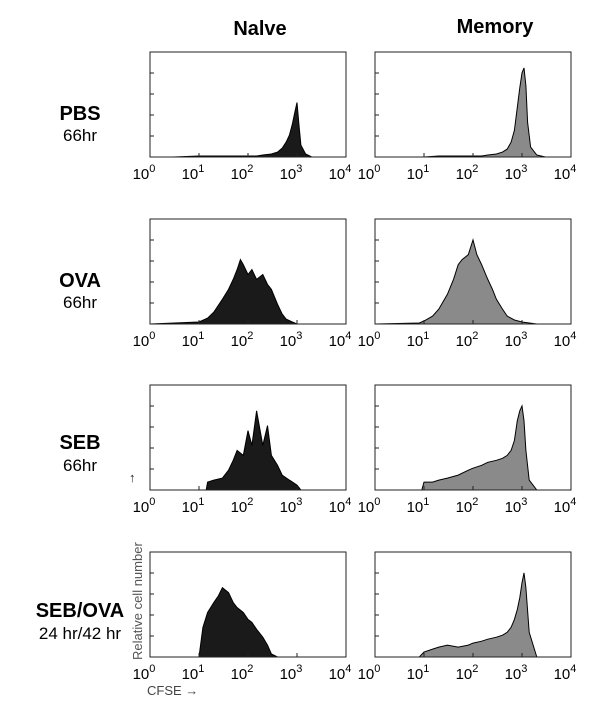 The image size is (600, 715). What do you see at coordinates (80, 443) in the screenshot?
I see `row-label-seb: SEB` at bounding box center [80, 443].